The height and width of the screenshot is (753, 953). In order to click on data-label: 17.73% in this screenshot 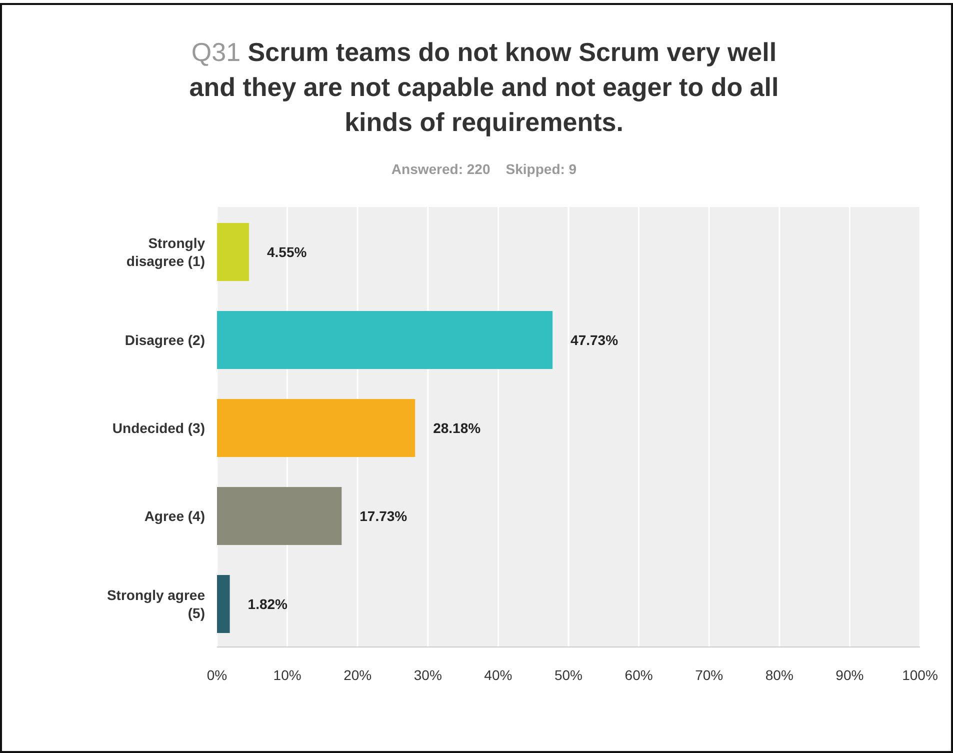, I will do `click(384, 516)`.